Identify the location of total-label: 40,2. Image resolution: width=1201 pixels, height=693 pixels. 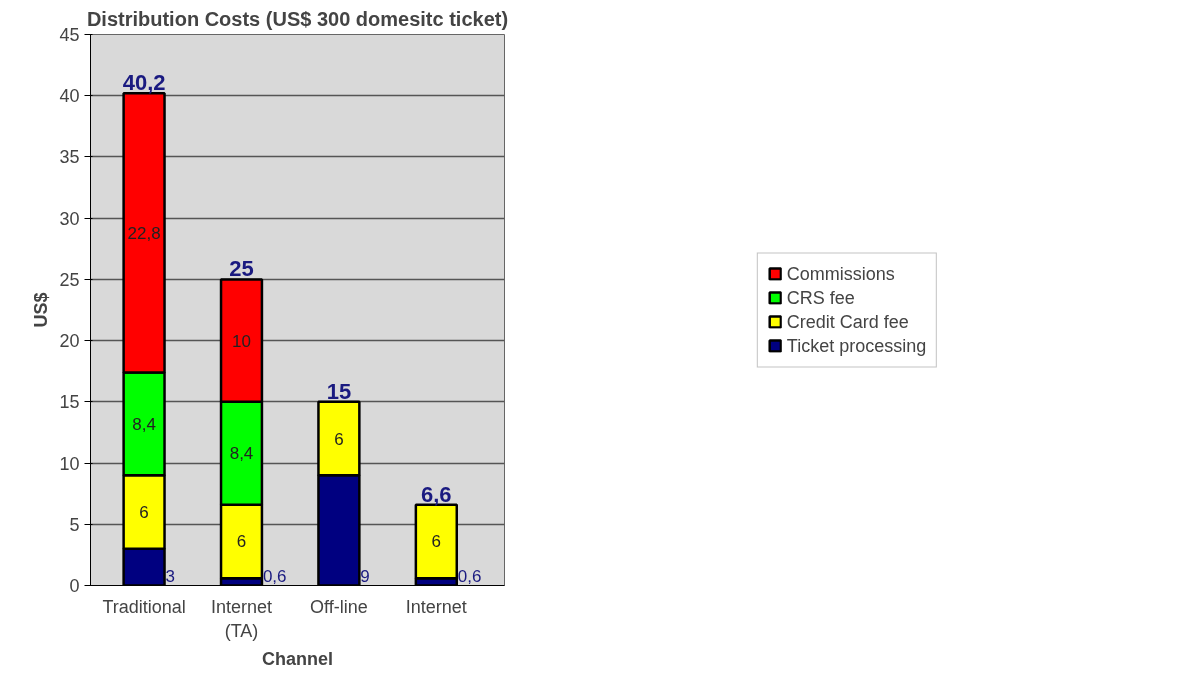
(144, 83).